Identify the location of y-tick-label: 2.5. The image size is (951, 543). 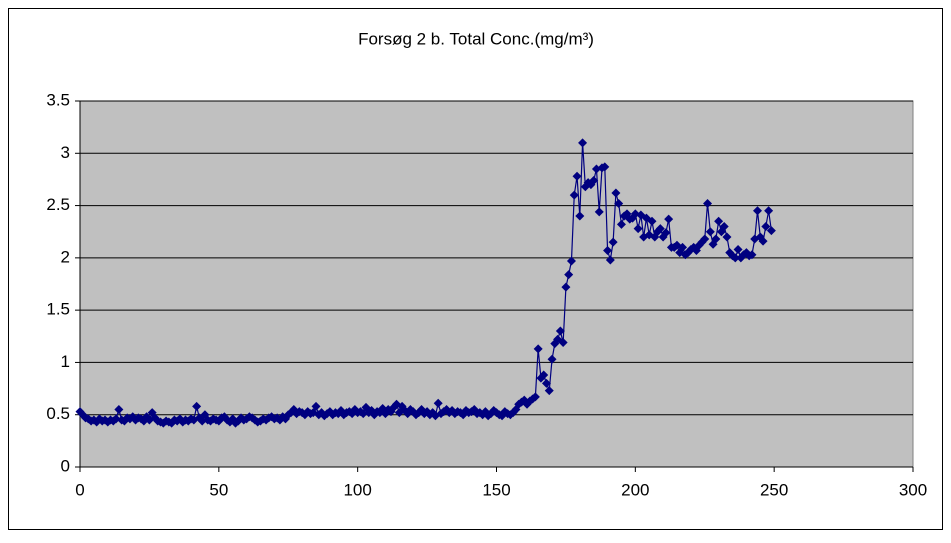
(58, 204).